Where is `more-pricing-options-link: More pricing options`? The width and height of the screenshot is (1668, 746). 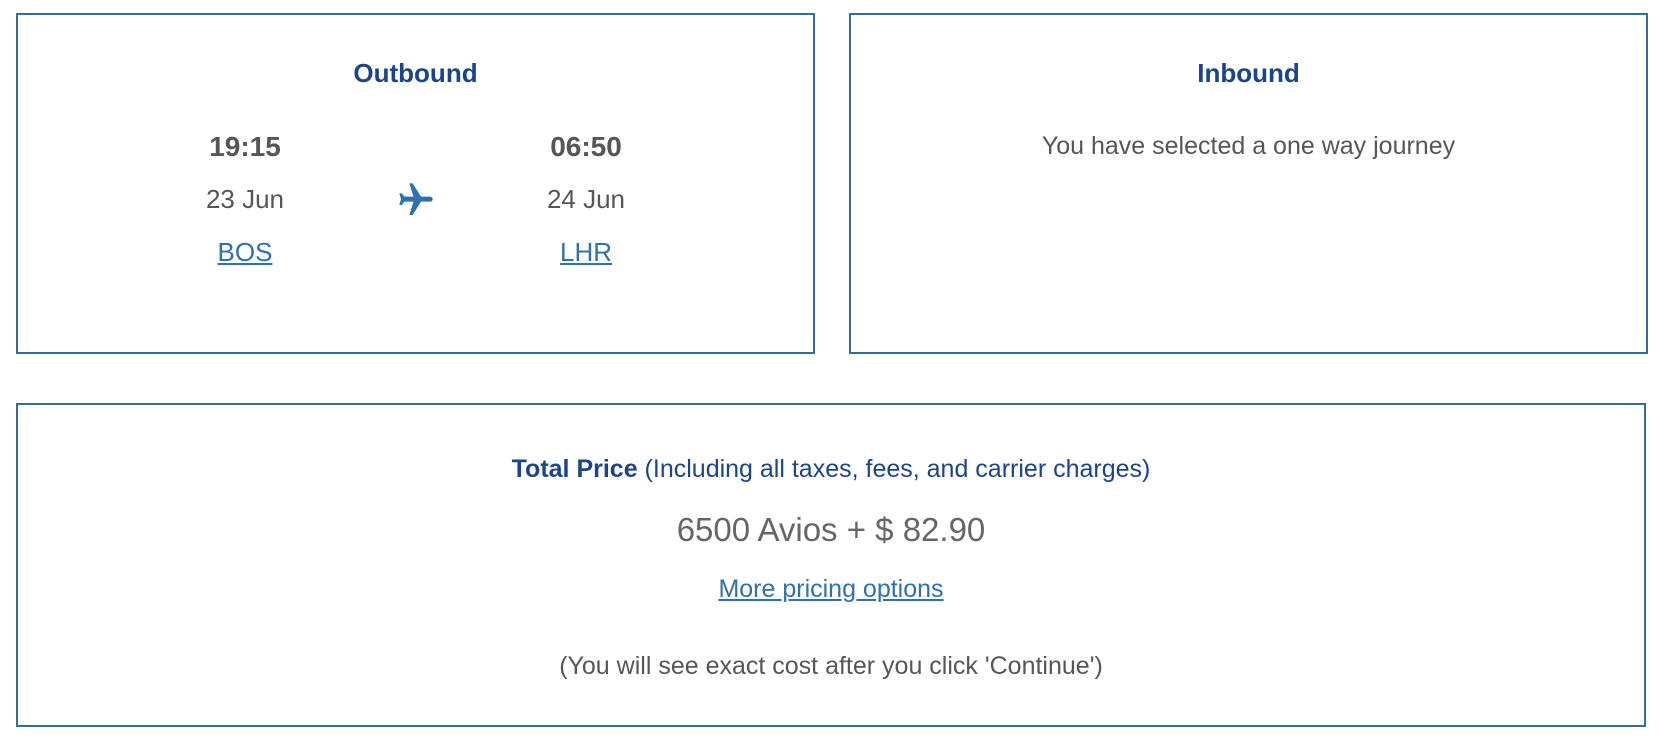
more-pricing-options-link: More pricing options is located at coordinates (831, 589).